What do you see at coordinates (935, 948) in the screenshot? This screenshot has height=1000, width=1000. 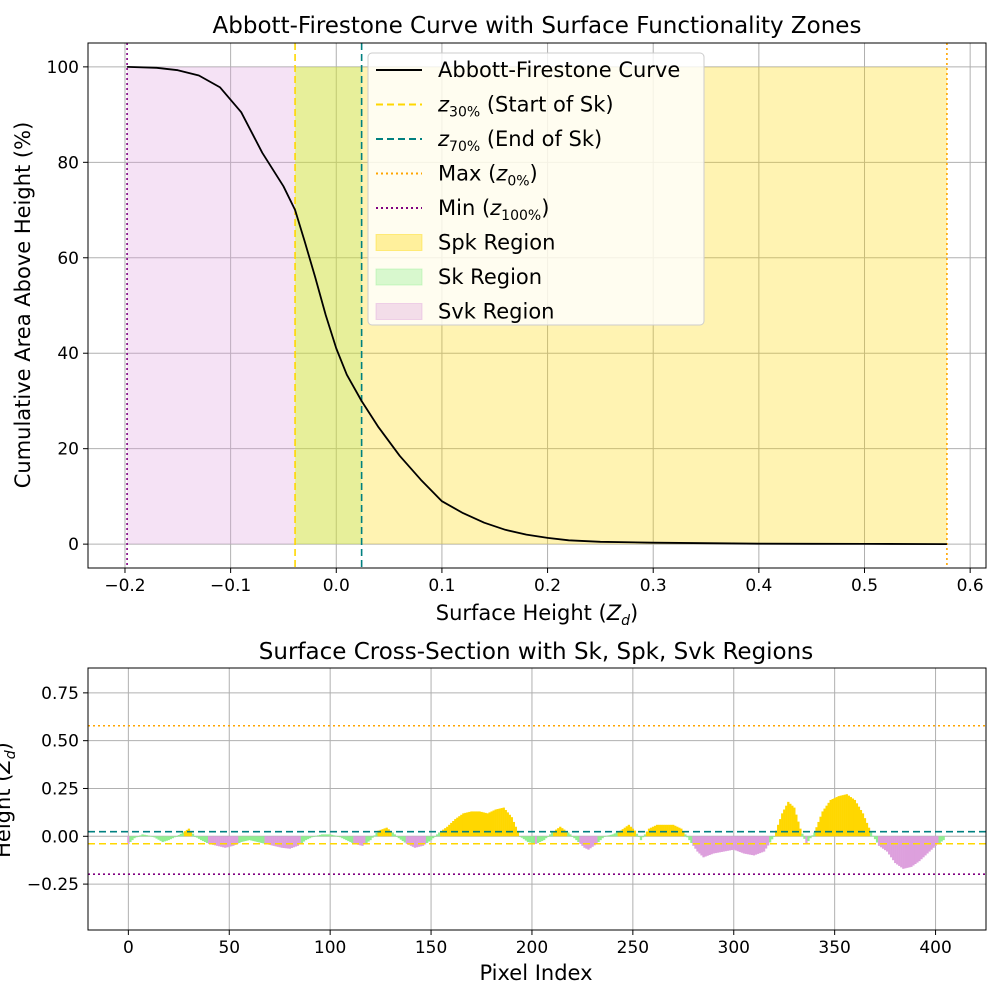 I see `bottom-x-tick-label: 400` at bounding box center [935, 948].